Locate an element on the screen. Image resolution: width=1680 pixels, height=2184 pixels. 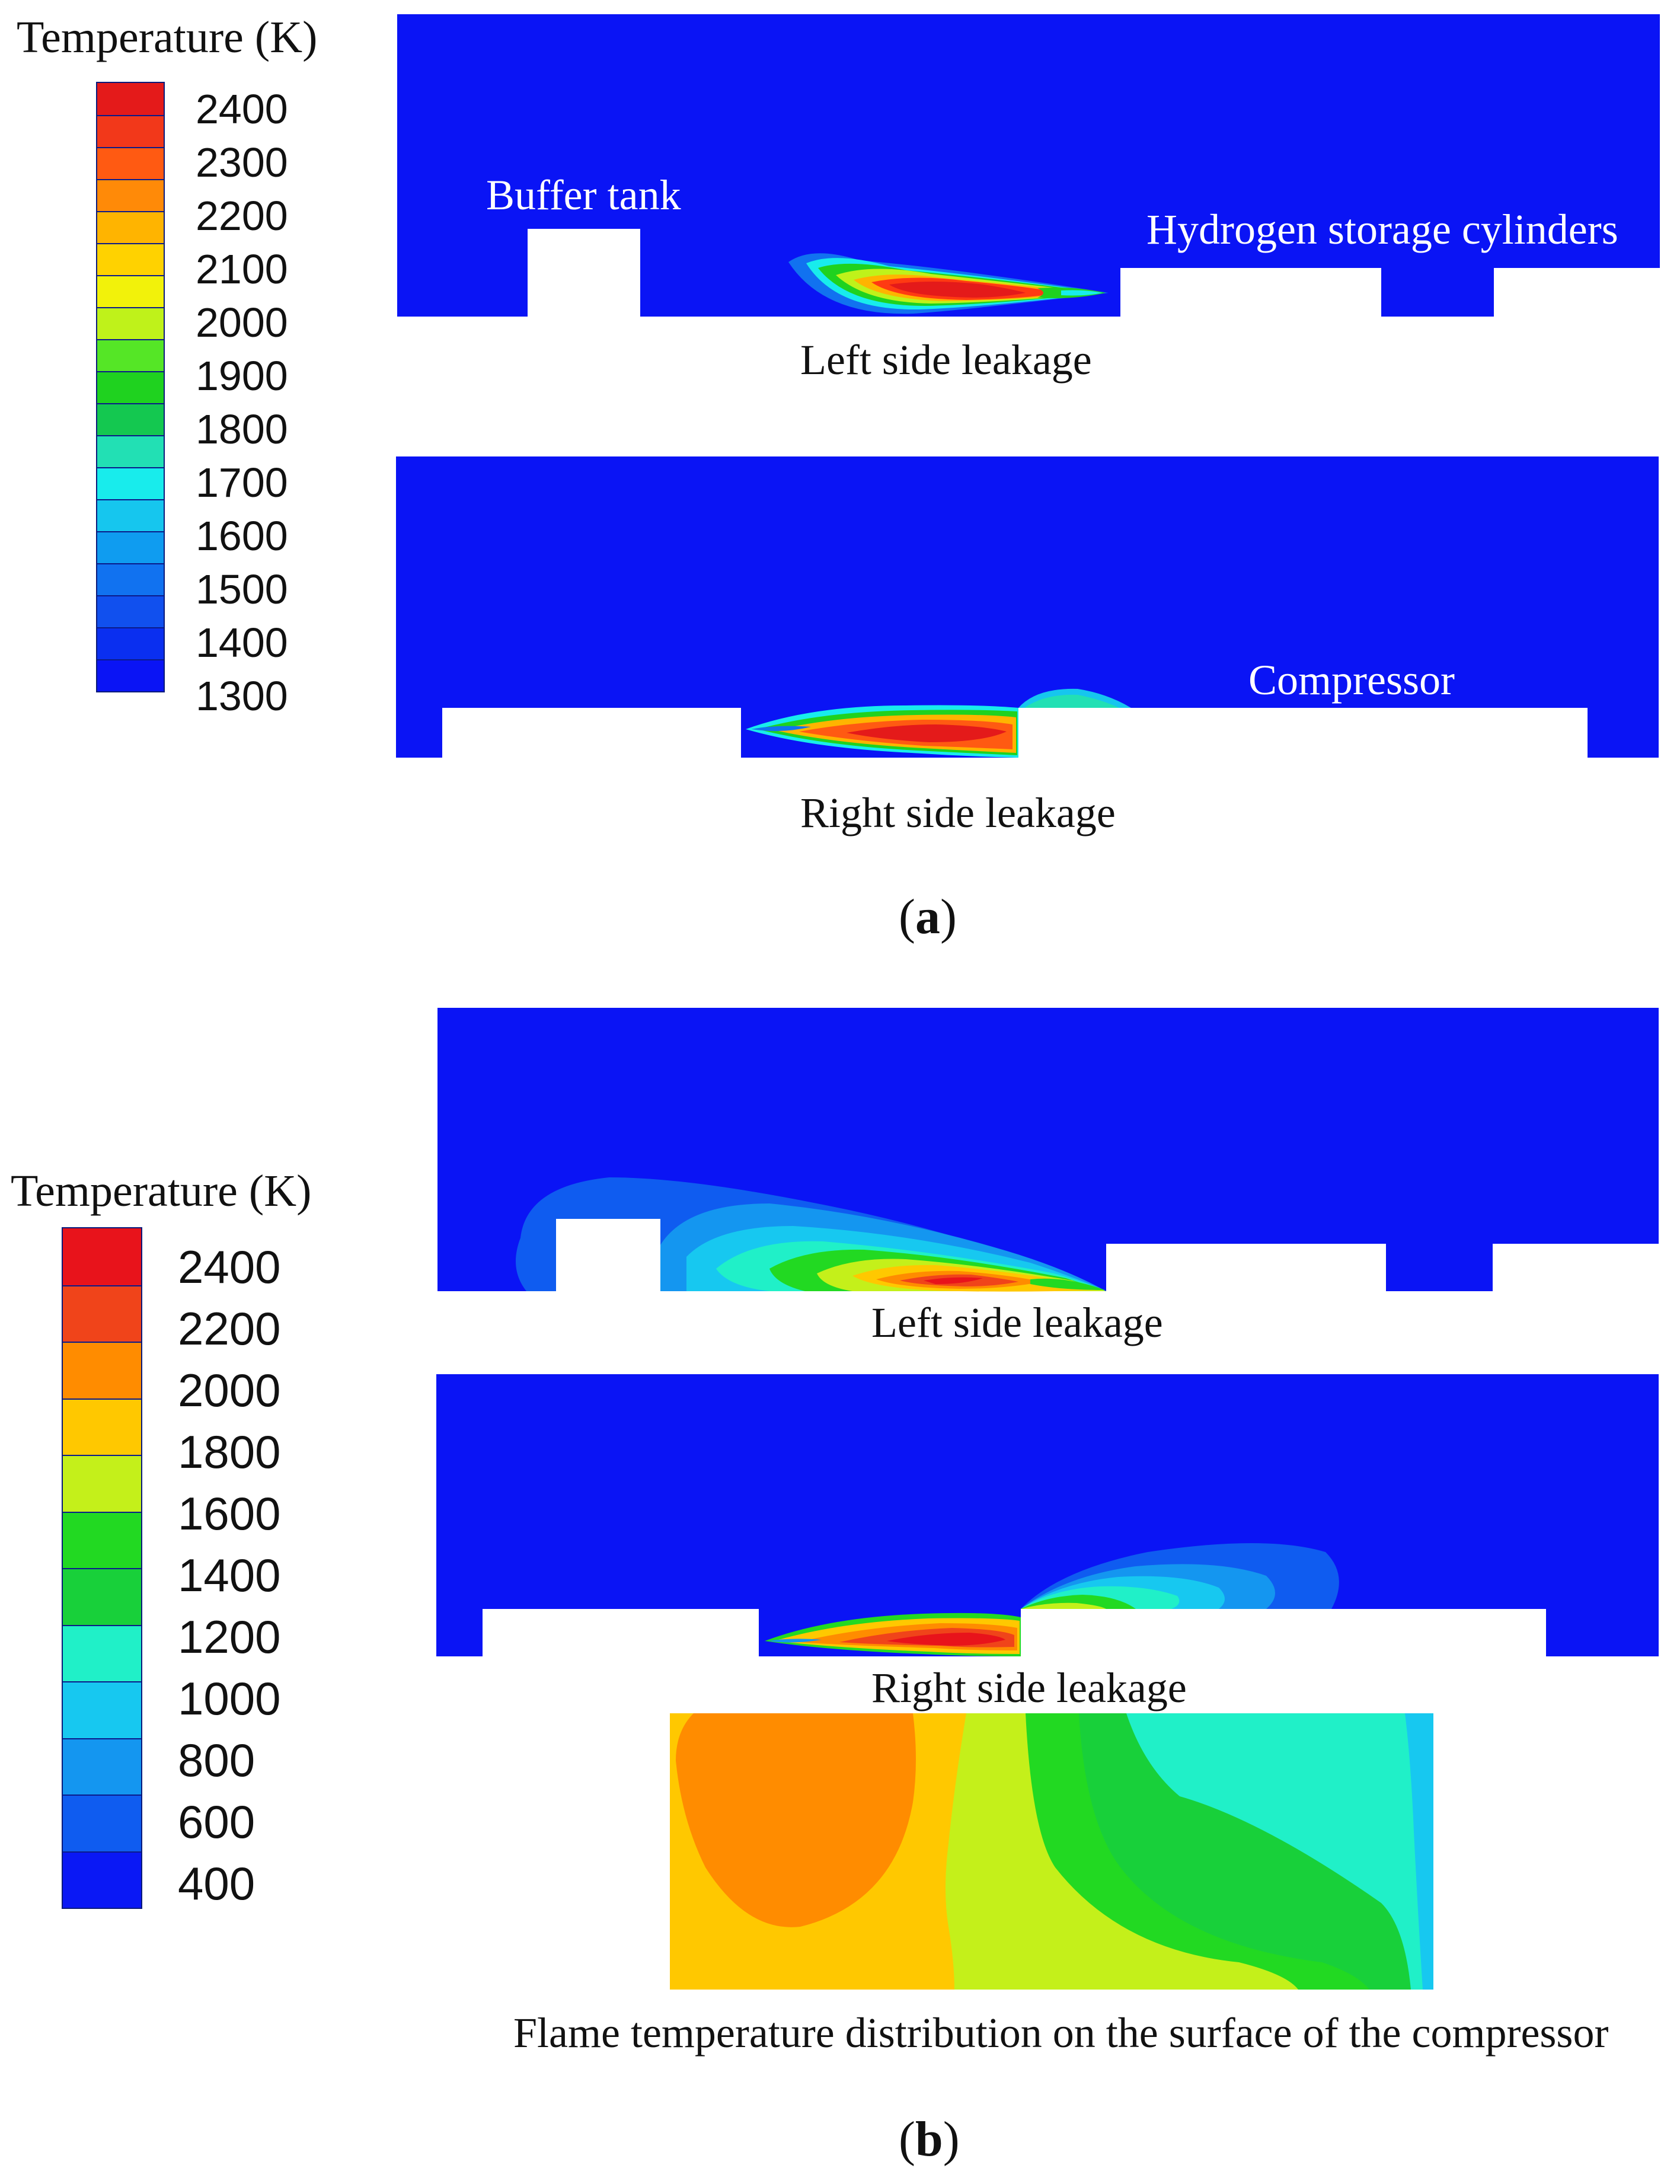
legend-a-tick: 2200 is located at coordinates (242, 216).